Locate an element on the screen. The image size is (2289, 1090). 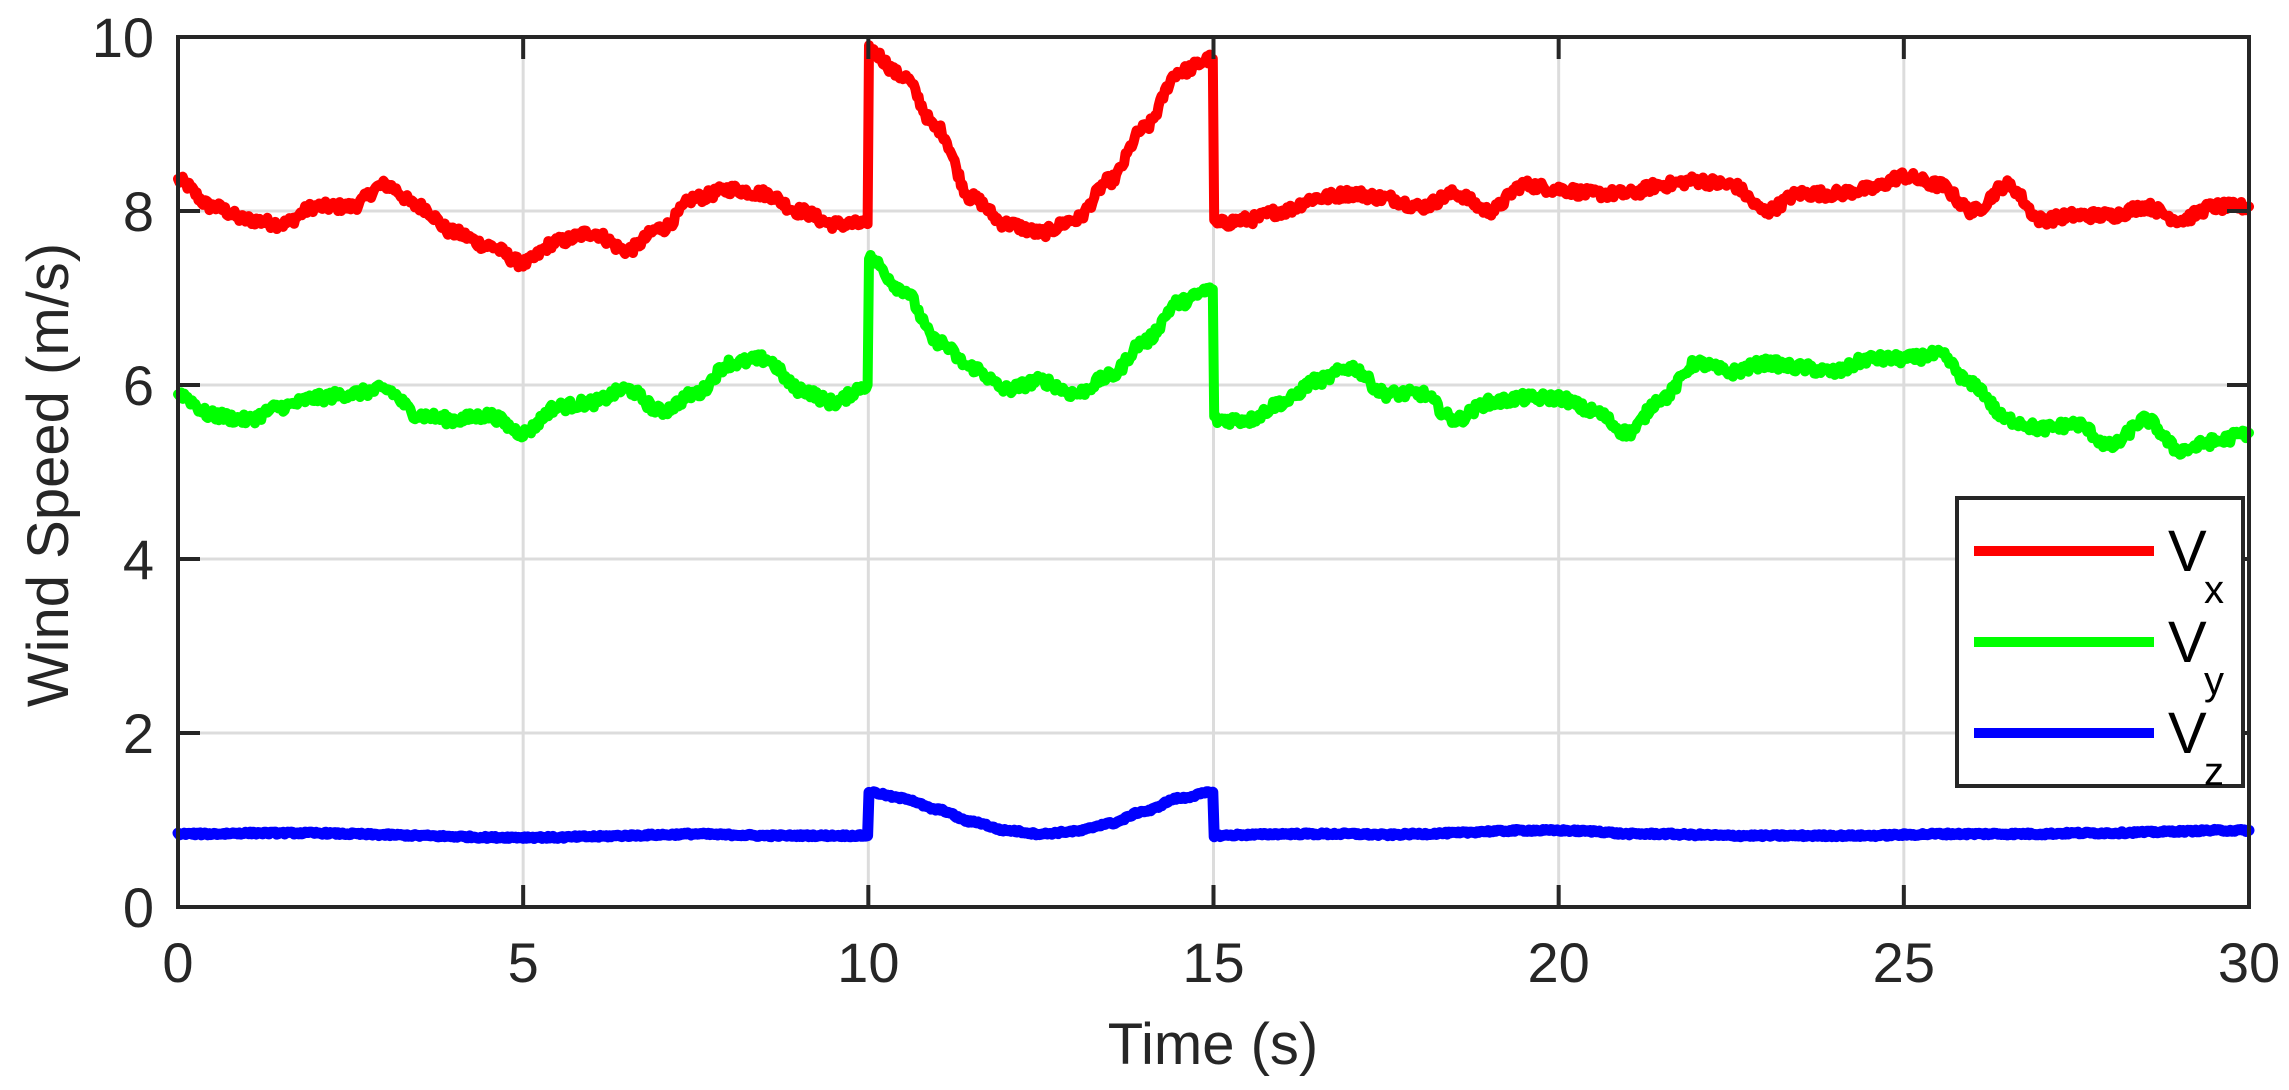
y-tick-label: 2 is located at coordinates (138, 733).